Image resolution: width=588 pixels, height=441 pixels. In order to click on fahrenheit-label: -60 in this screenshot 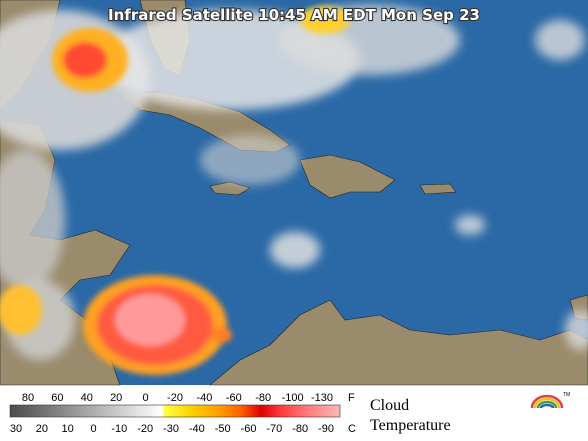, I will do `click(234, 398)`.